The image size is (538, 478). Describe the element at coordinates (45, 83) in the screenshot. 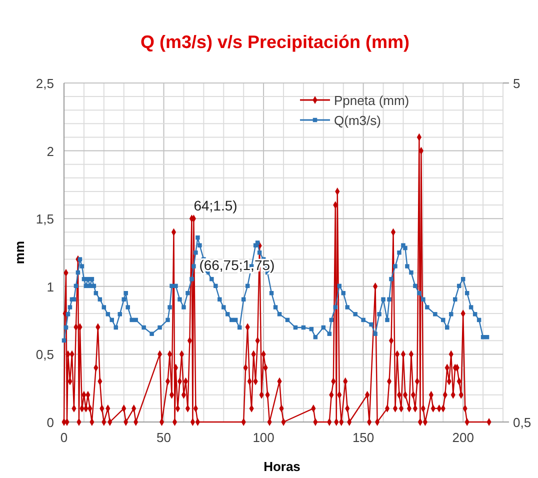

I see `y-tick-label: 2,5` at that location.